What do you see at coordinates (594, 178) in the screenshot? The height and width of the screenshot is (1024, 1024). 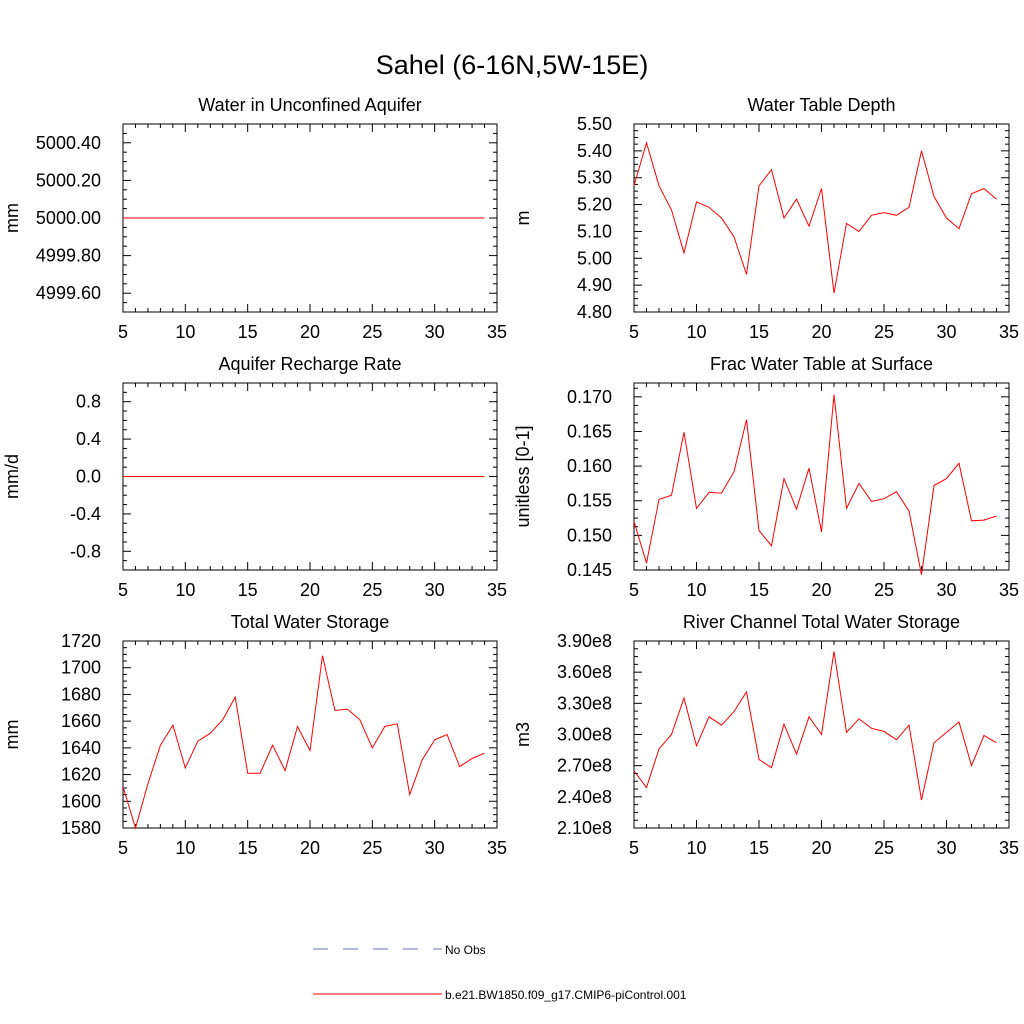 I see `y-tick-label: 5.30` at bounding box center [594, 178].